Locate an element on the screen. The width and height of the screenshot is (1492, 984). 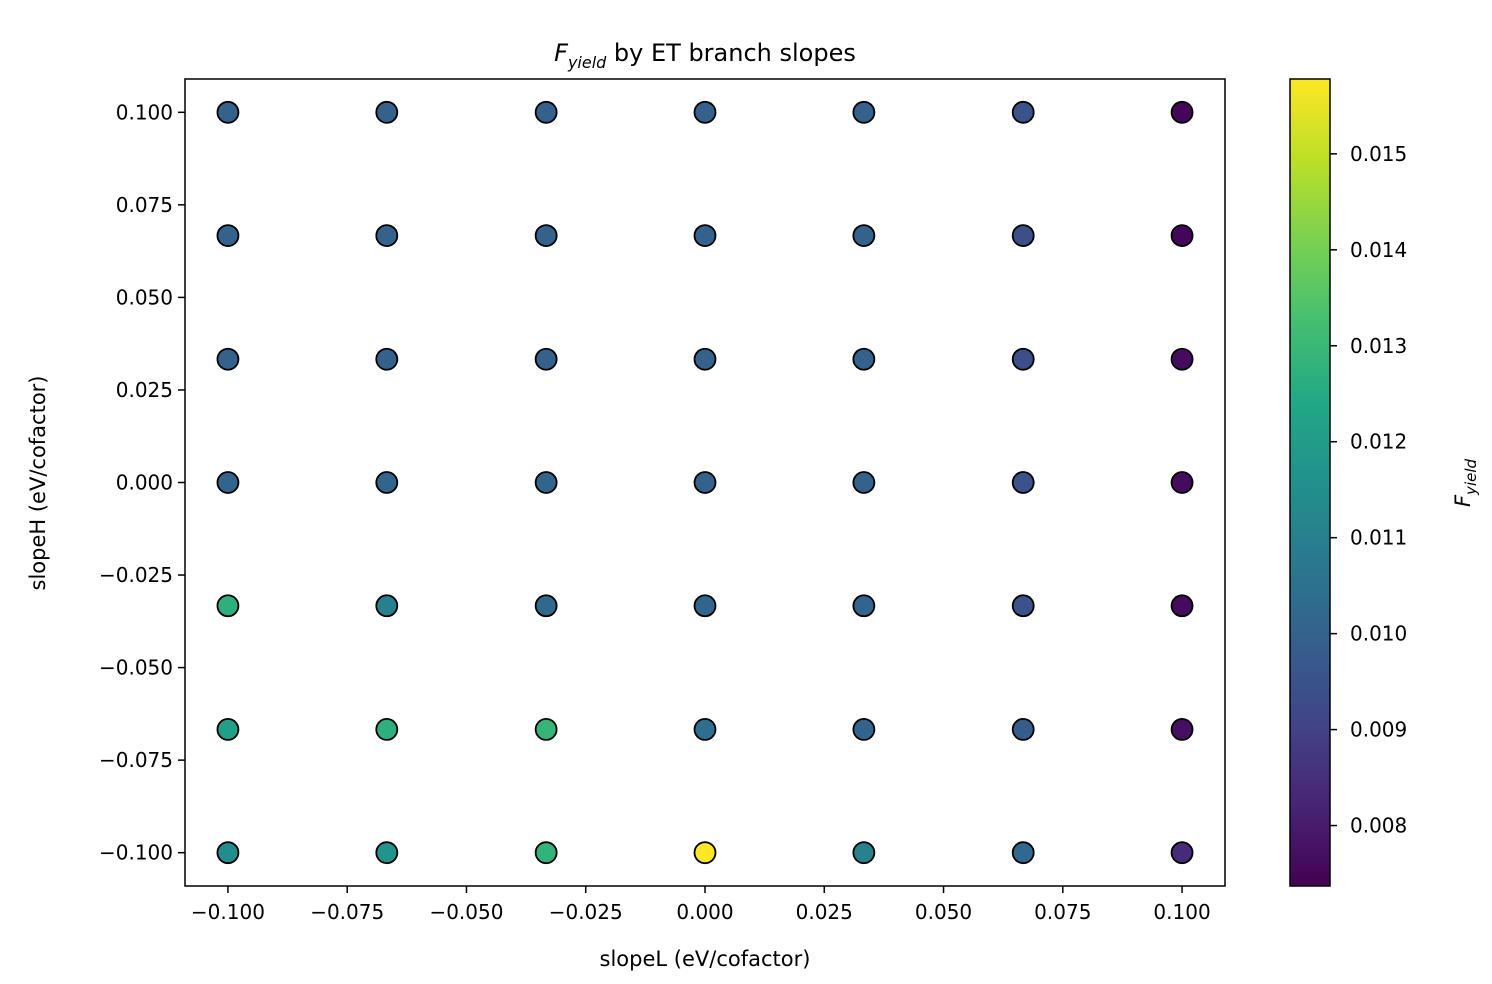
y-tick-label: 0.075 is located at coordinates (144, 205).